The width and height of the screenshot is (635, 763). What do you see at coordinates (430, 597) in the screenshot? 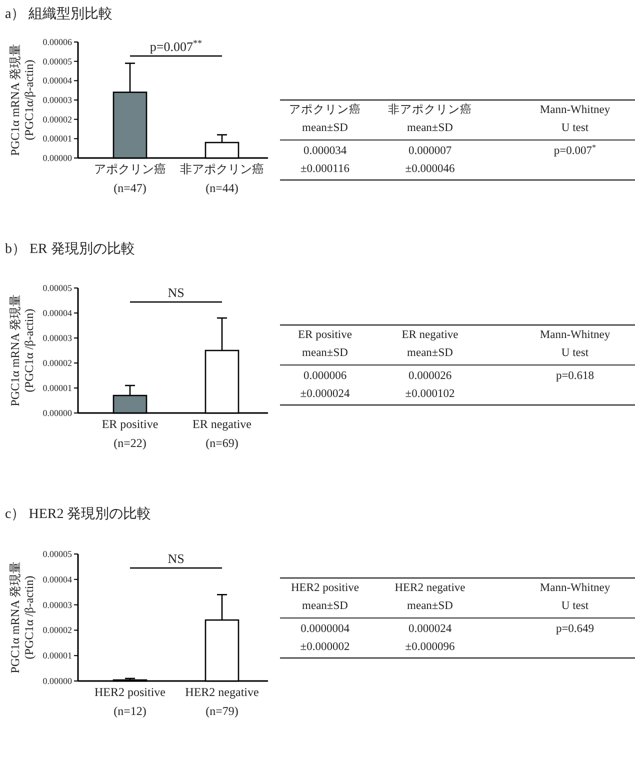
I see `category-label: HER2 negative mean±SD` at bounding box center [430, 597].